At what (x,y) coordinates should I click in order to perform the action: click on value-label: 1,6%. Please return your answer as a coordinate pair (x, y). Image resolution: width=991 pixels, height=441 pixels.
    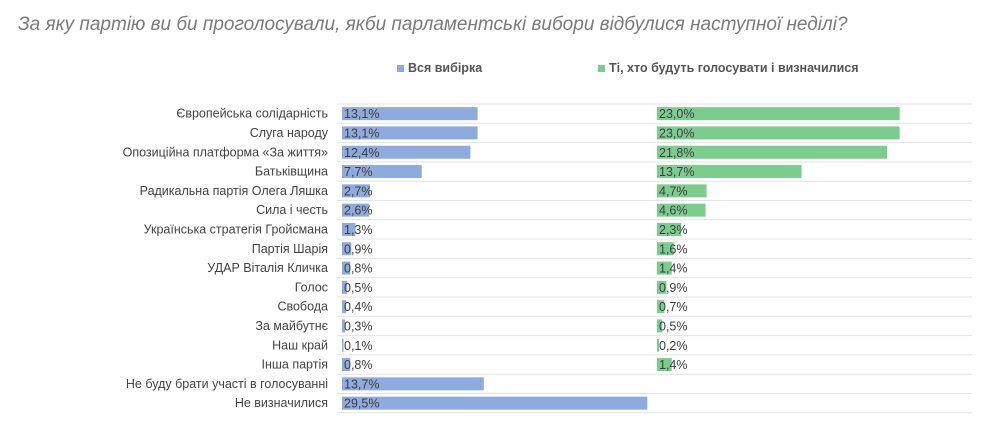
    Looking at the image, I should click on (673, 249).